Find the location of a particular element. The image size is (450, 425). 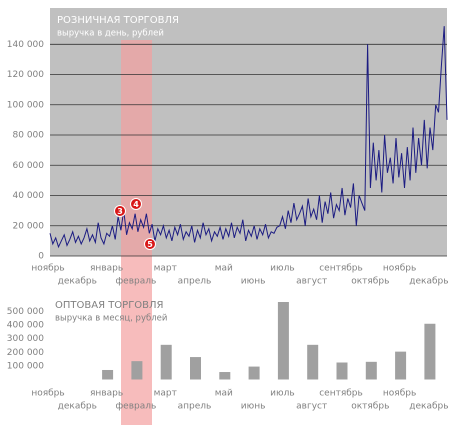

chart-title: ОПТОВАЯ ТОРГОВЛЯ is located at coordinates (109, 305).